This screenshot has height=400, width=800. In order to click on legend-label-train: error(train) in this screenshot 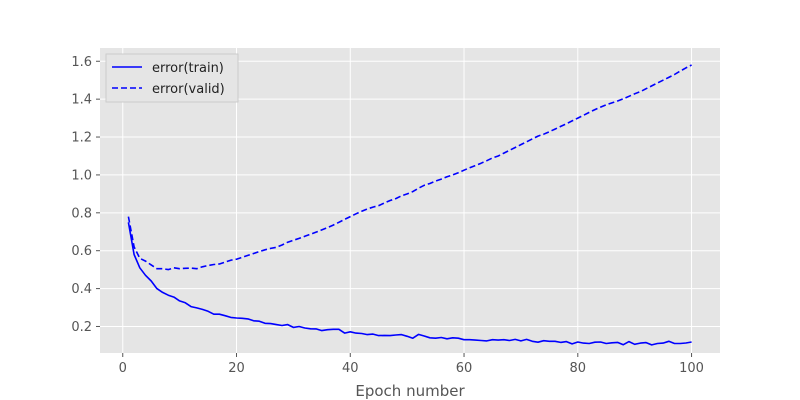, I will do `click(188, 68)`.